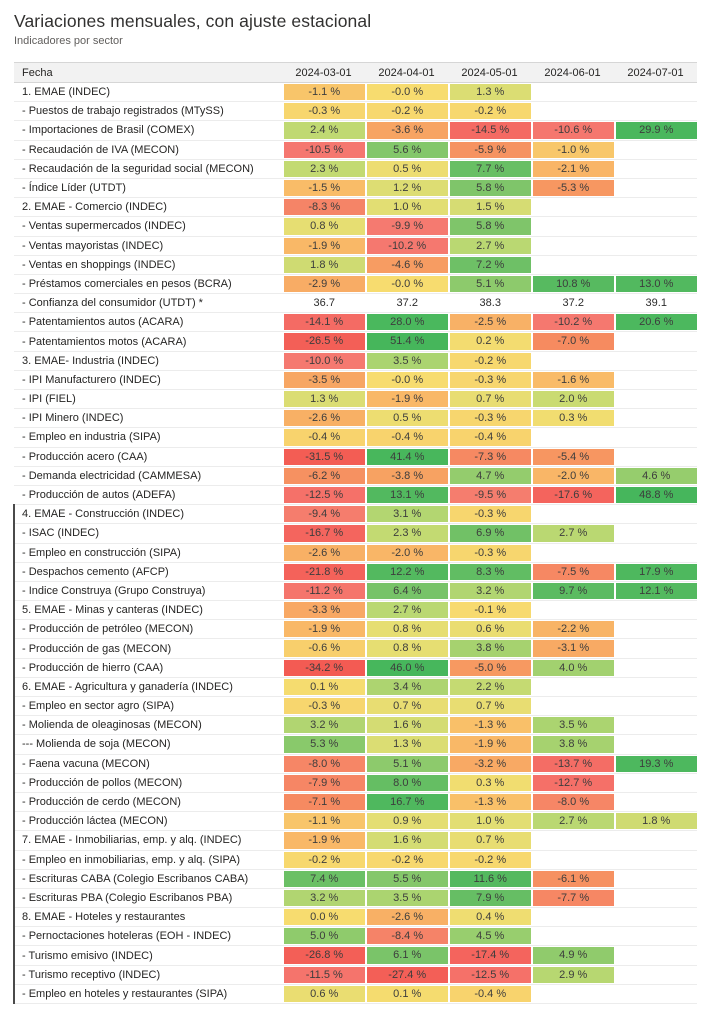 The height and width of the screenshot is (1023, 714). I want to click on cell-value: 2.0 %, so click(573, 399).